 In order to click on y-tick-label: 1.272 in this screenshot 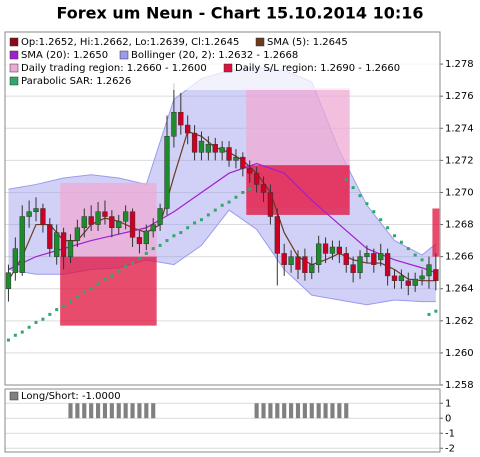, I will do `click(459, 160)`.